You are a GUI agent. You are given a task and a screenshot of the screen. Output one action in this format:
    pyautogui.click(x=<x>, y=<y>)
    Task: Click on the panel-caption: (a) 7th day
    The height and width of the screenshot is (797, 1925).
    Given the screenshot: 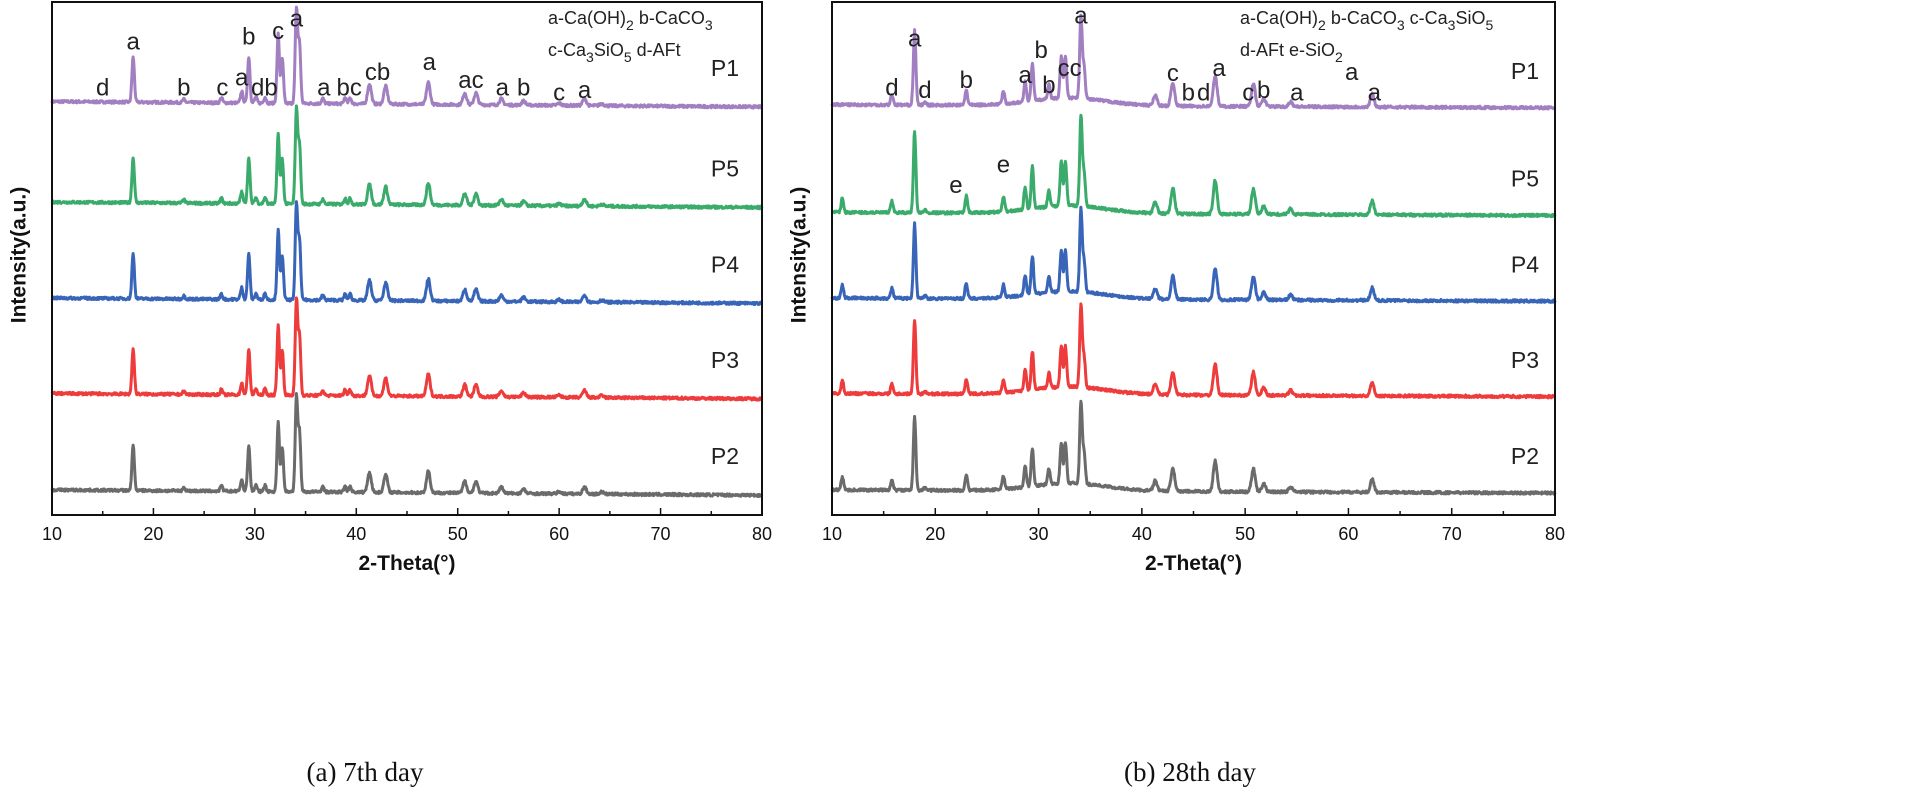 What is the action you would take?
    pyautogui.click(x=365, y=772)
    